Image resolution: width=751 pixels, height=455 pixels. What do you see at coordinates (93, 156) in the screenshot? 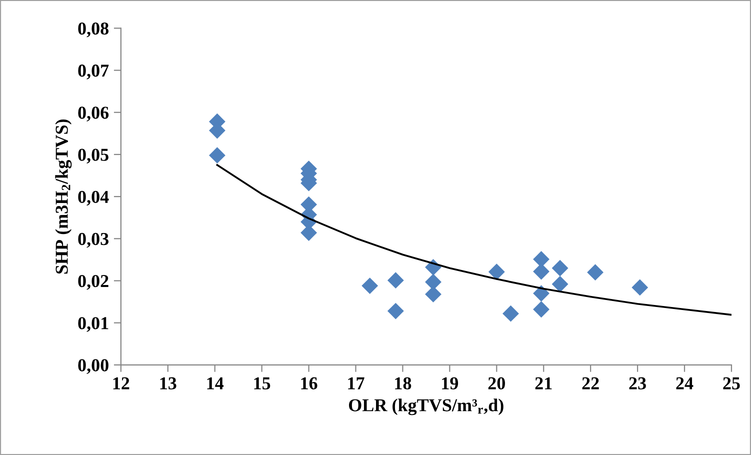
I see `y-tick-label: 0,05` at bounding box center [93, 156].